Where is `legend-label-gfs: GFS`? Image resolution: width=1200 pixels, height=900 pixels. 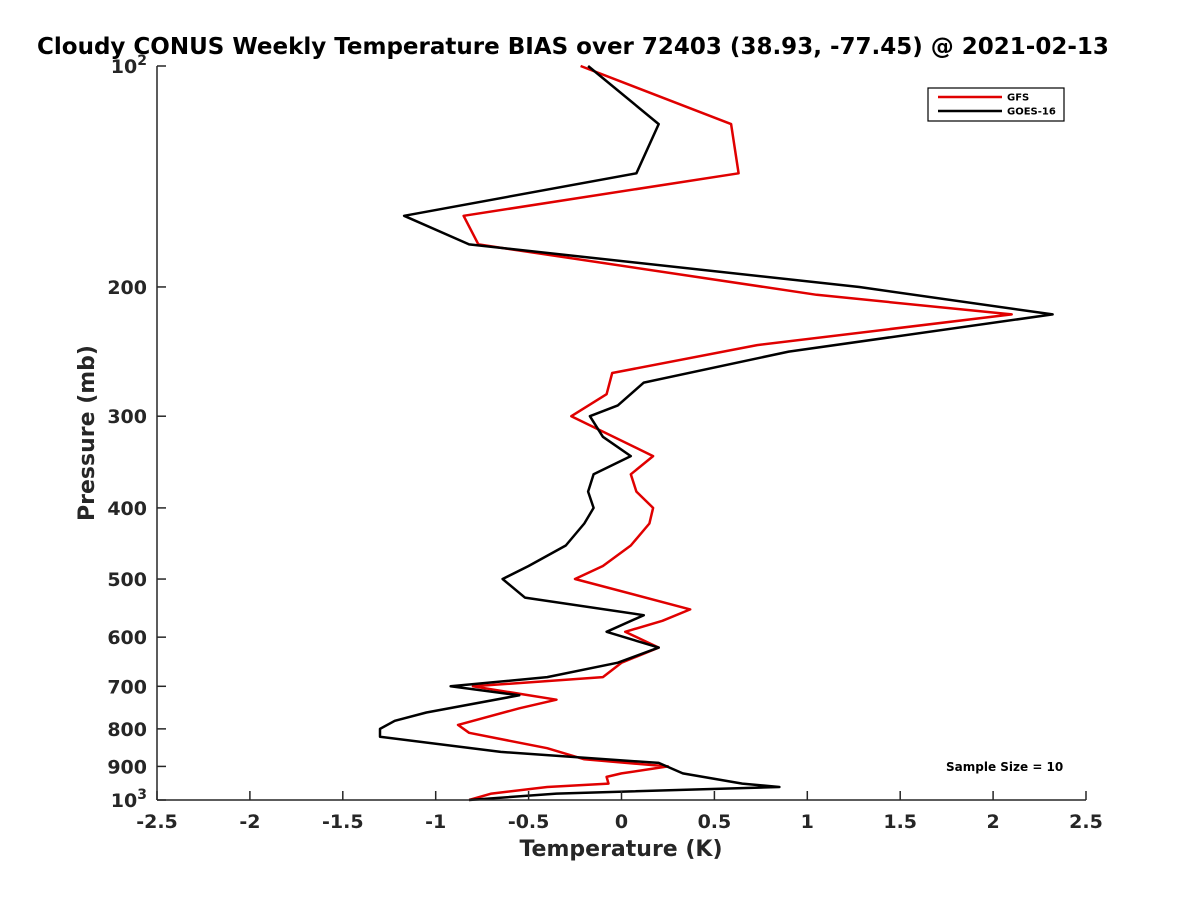 legend-label-gfs: GFS is located at coordinates (1018, 98).